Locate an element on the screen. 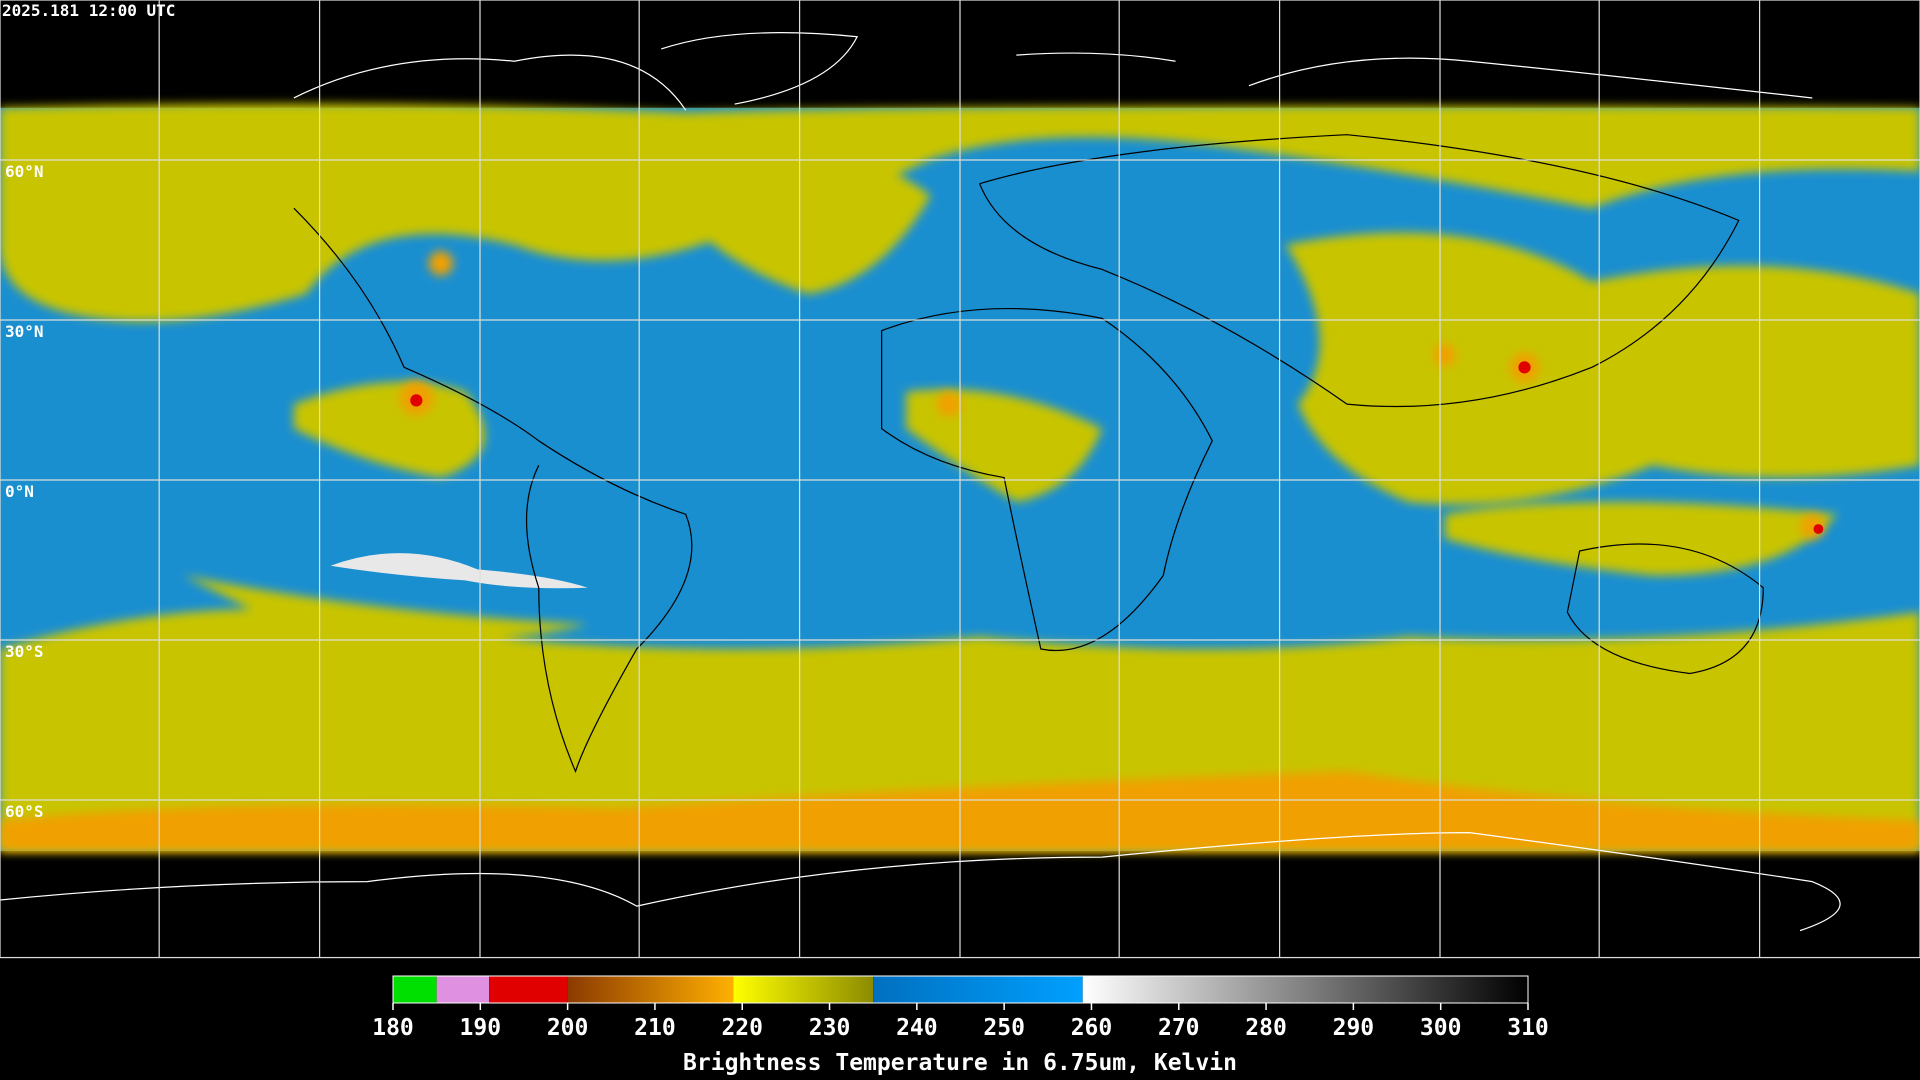 The width and height of the screenshot is (1920, 1080). latitude-label: 30°S is located at coordinates (24, 651).